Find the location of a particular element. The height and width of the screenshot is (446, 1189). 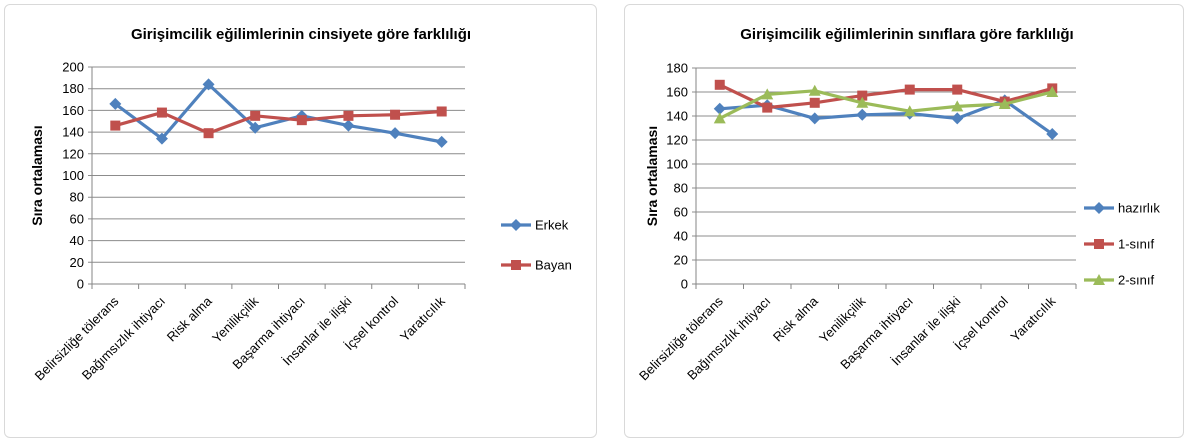

y-tick-label: 200 is located at coordinates (73, 67).